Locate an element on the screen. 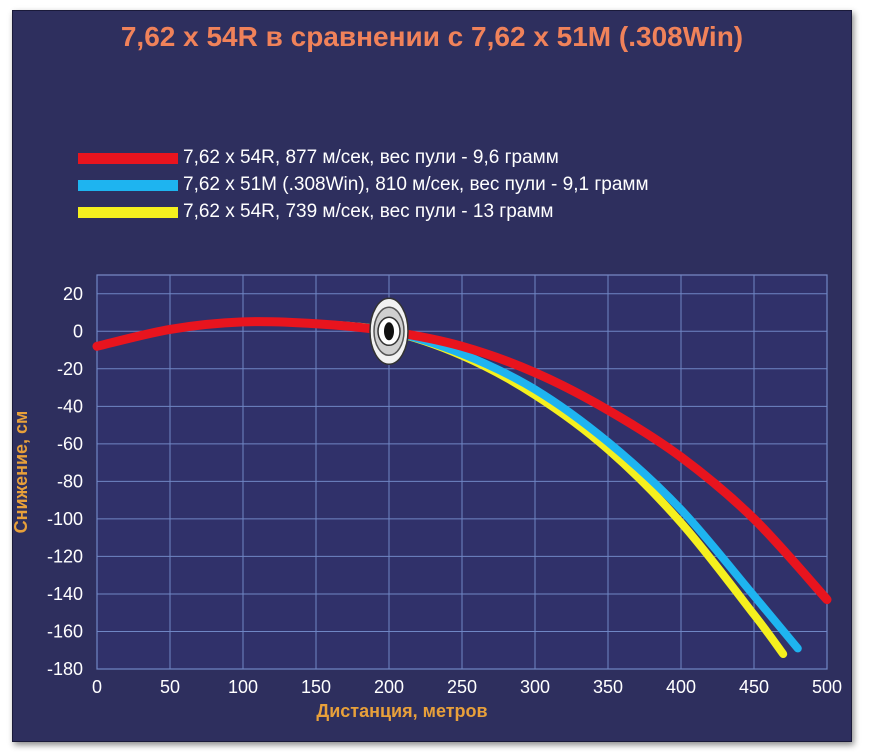 Image resolution: width=871 pixels, height=752 pixels. y-tick-label: -140 is located at coordinates (65, 594).